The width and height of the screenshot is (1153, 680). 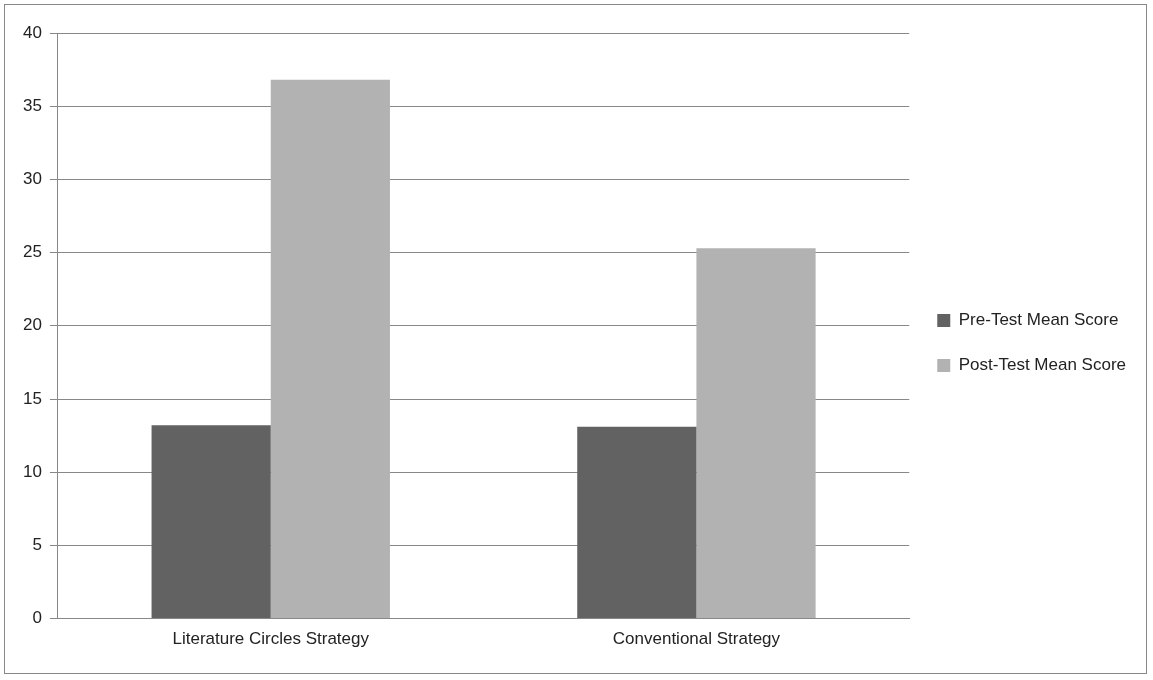 What do you see at coordinates (32, 325) in the screenshot?
I see `y-tick-label: 20` at bounding box center [32, 325].